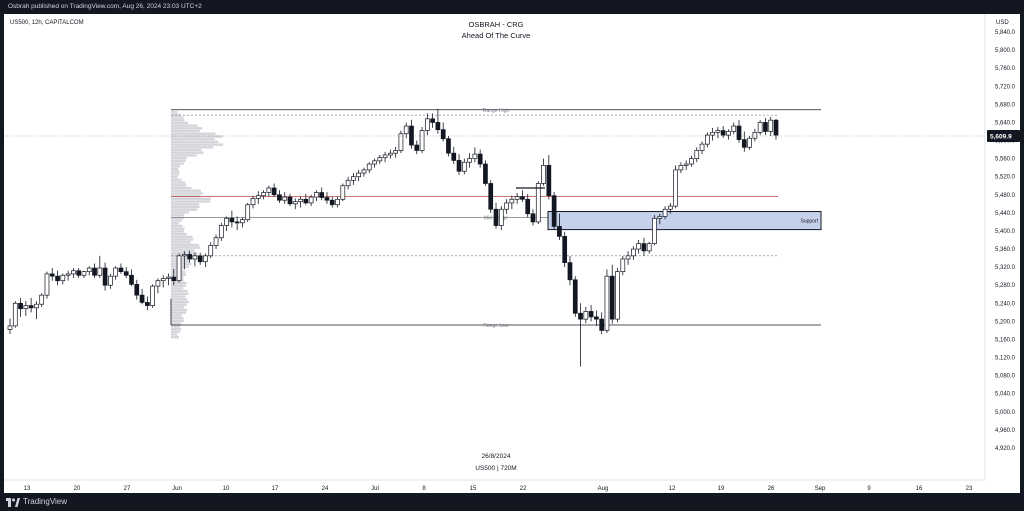  Describe the element at coordinates (27, 489) in the screenshot. I see `time-tick-label: 13` at that location.